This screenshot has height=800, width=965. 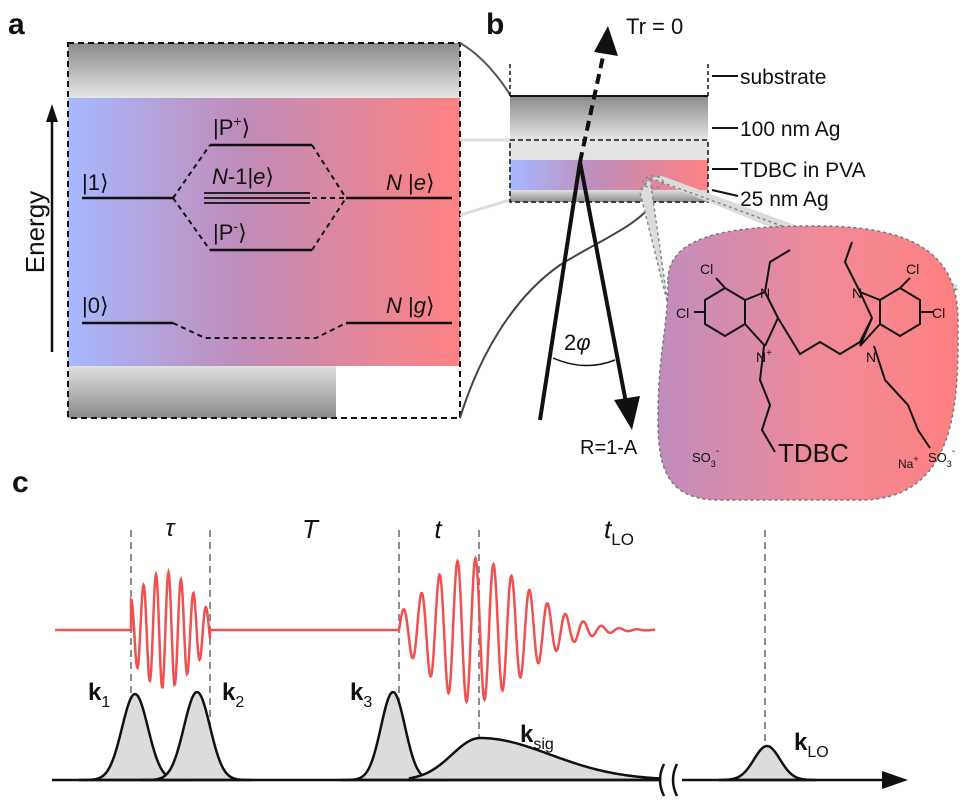 What do you see at coordinates (654, 26) in the screenshot?
I see `tr-label: Tr = 0` at bounding box center [654, 26].